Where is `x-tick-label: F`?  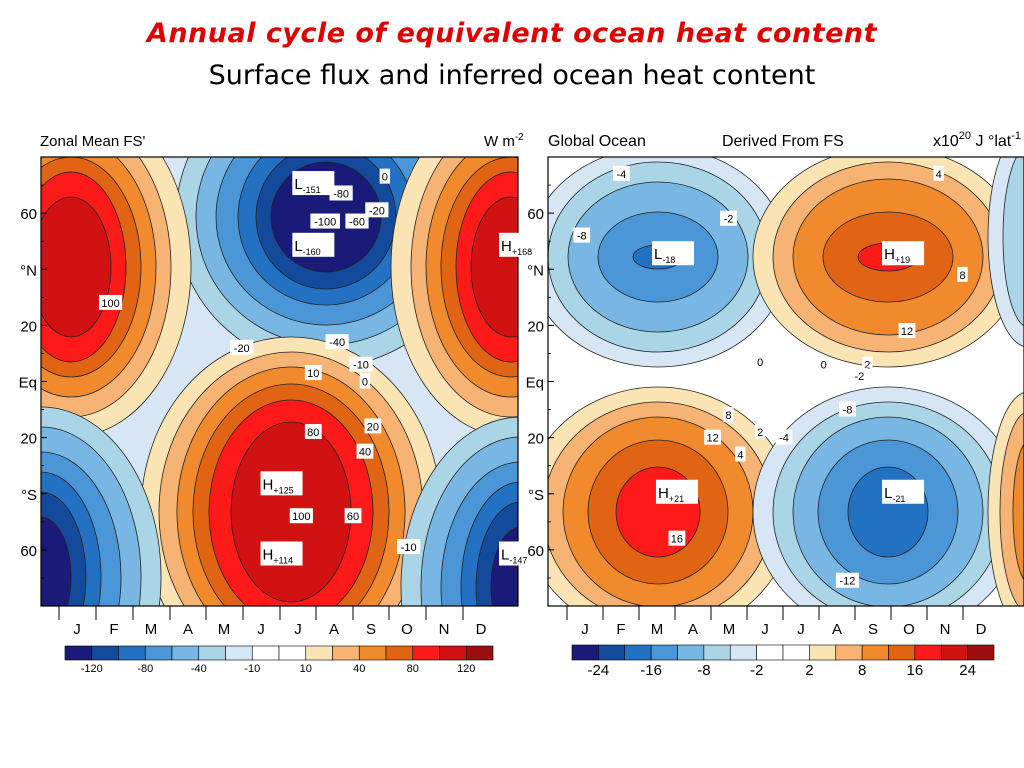
x-tick-label: F is located at coordinates (620, 629).